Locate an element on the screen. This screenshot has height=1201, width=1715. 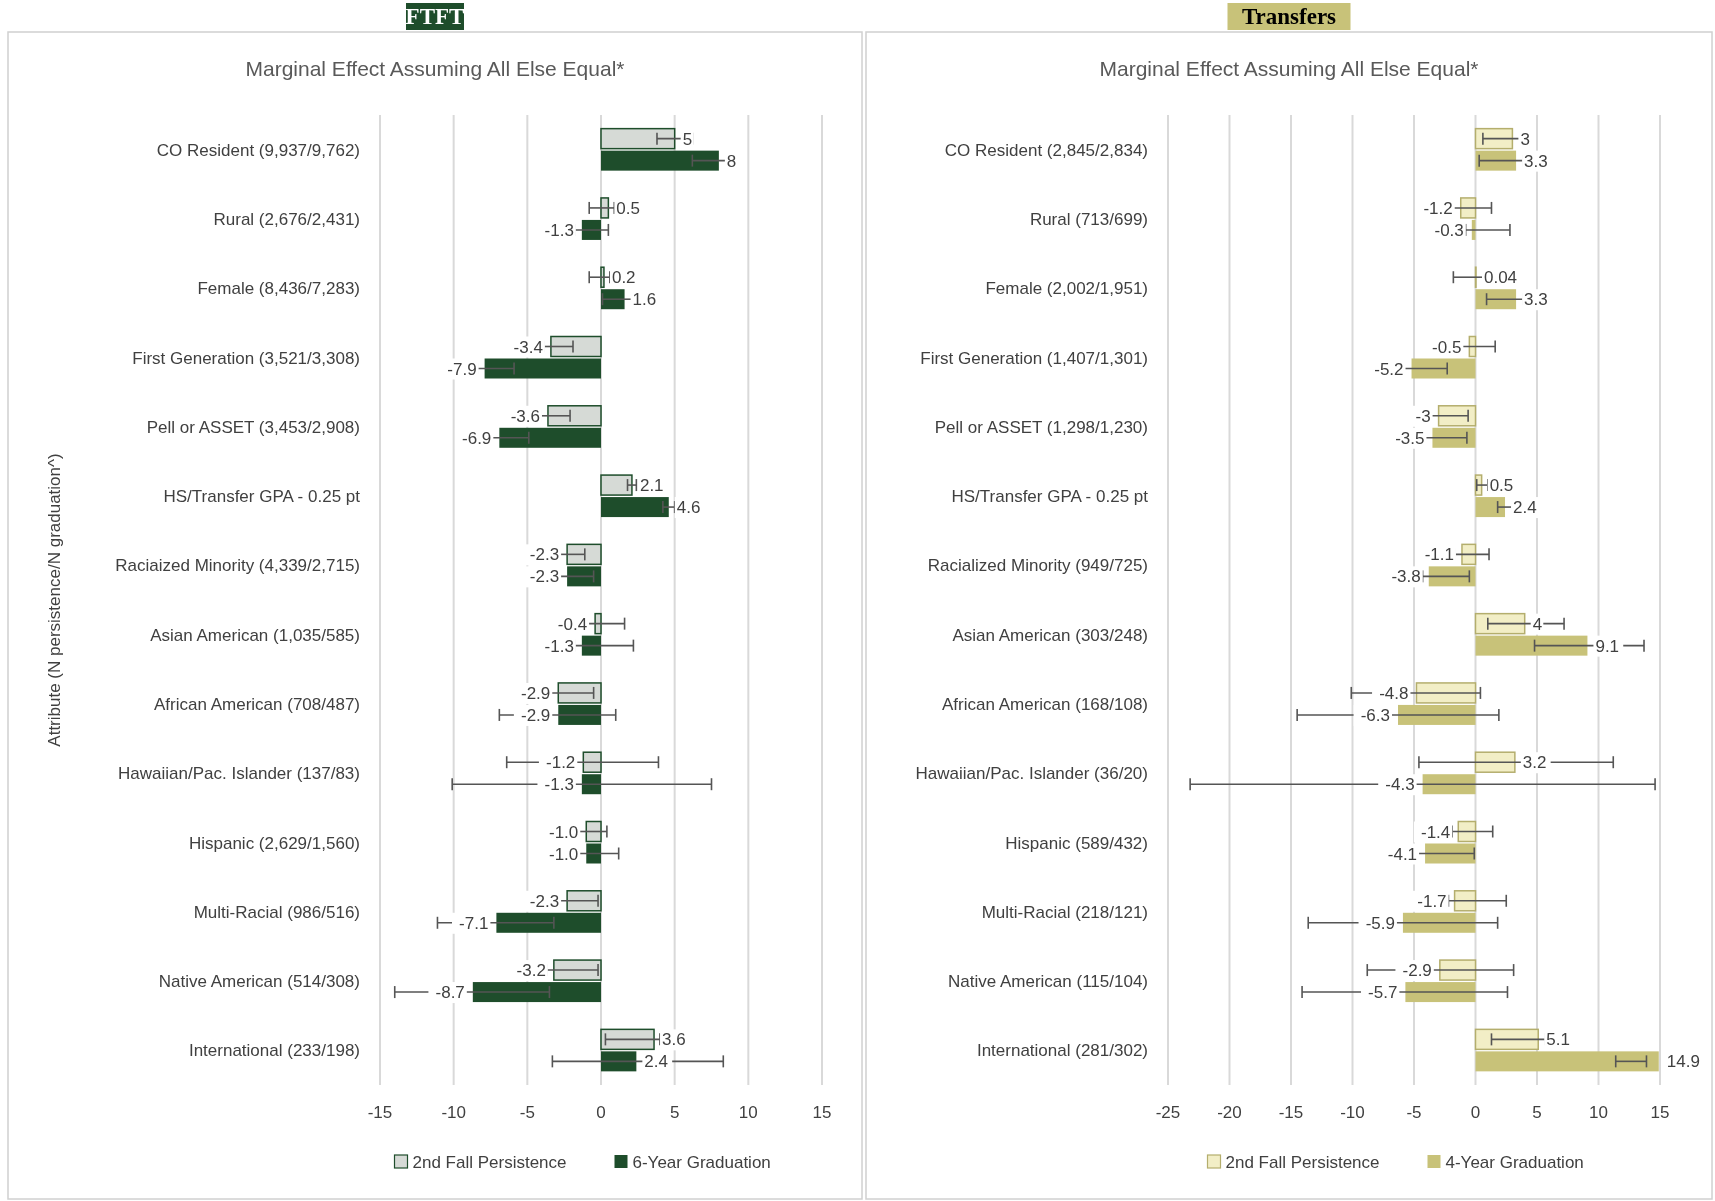
data-label: 3.3 is located at coordinates (1536, 161).